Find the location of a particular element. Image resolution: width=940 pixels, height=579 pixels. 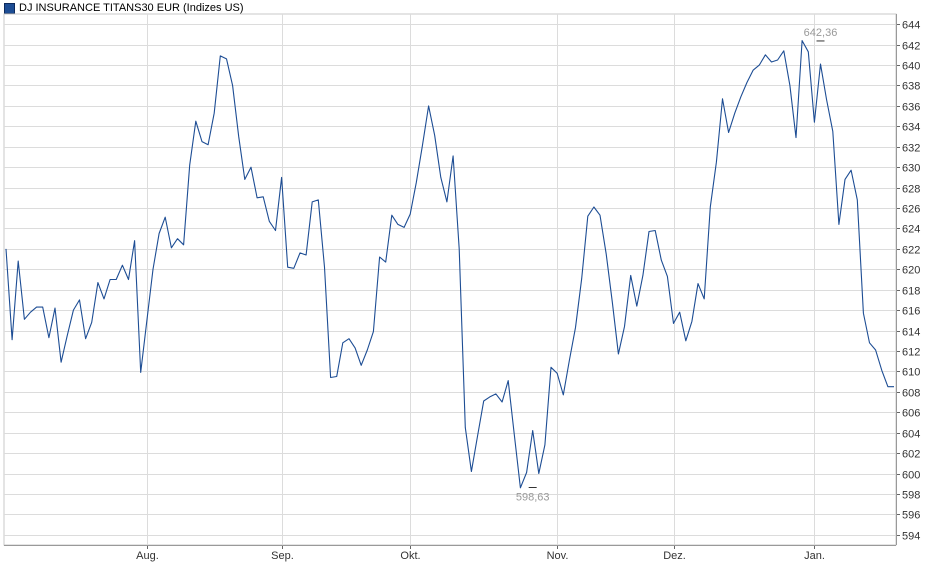

y-tick-label: 642 is located at coordinates (911, 47).